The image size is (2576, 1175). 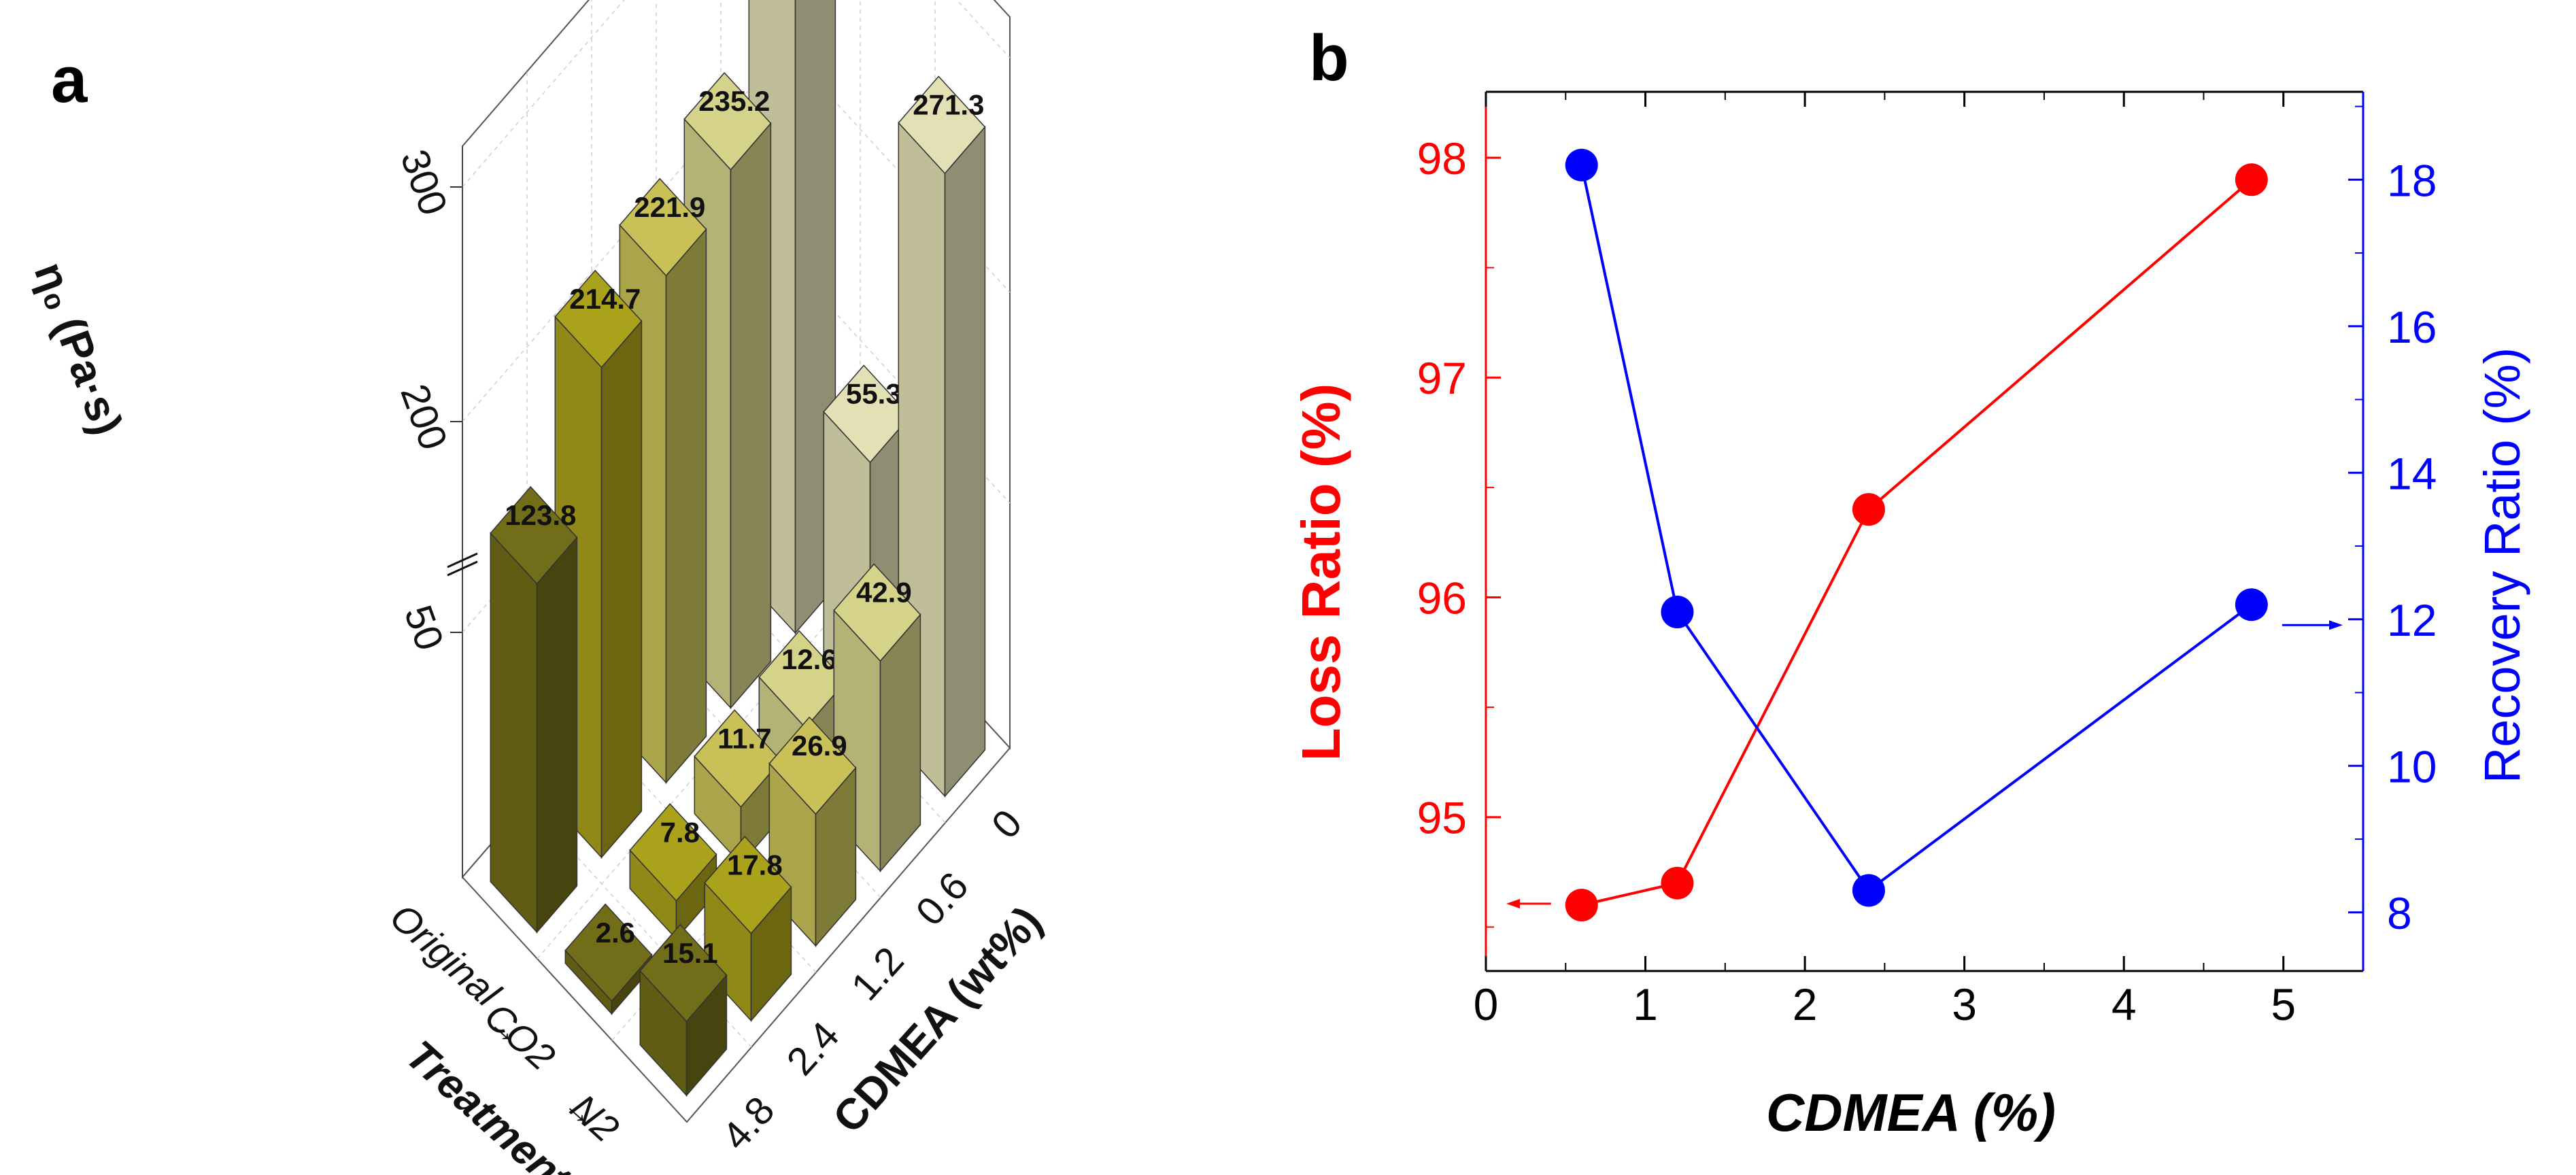 What do you see at coordinates (1513, 904) in the screenshot?
I see `loss-axis-arrowhead` at bounding box center [1513, 904].